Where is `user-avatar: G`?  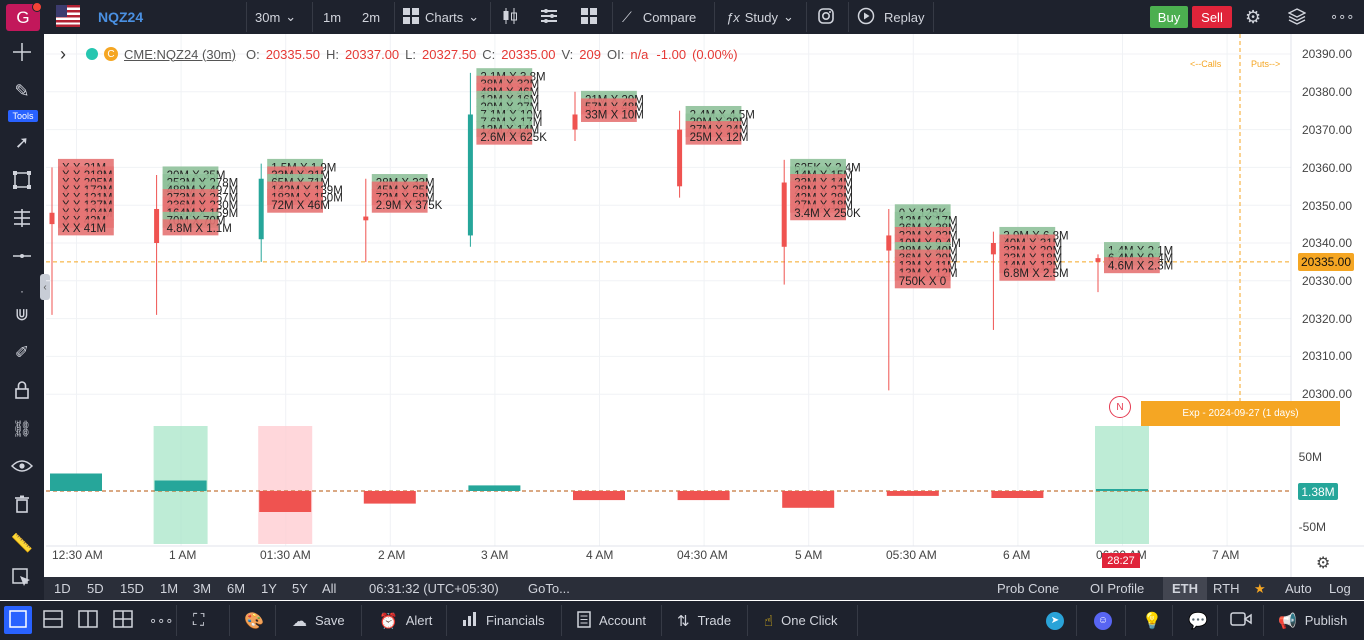
user-avatar: G is located at coordinates (24, 16).